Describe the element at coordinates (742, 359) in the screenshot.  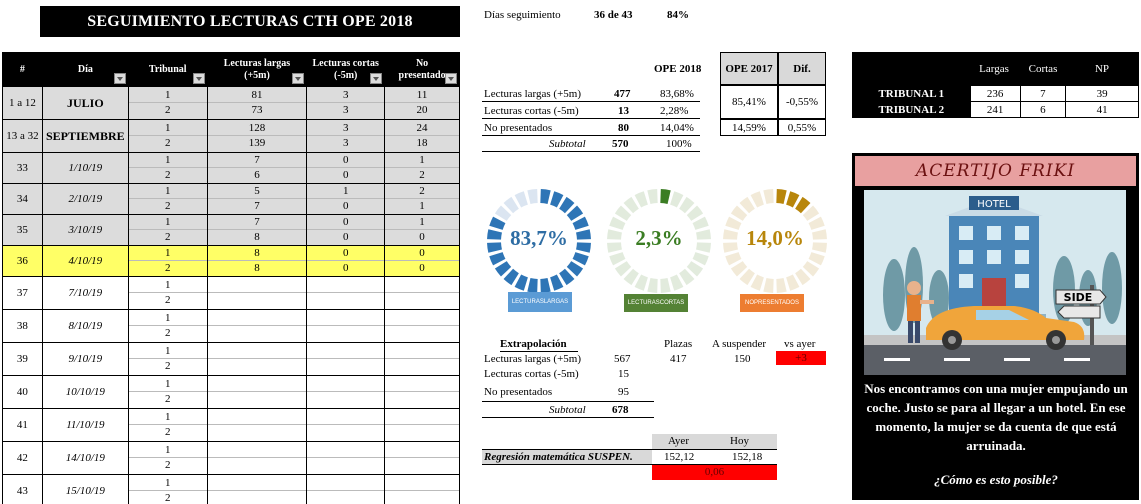
I see `extrap-suspender: 150` at that location.